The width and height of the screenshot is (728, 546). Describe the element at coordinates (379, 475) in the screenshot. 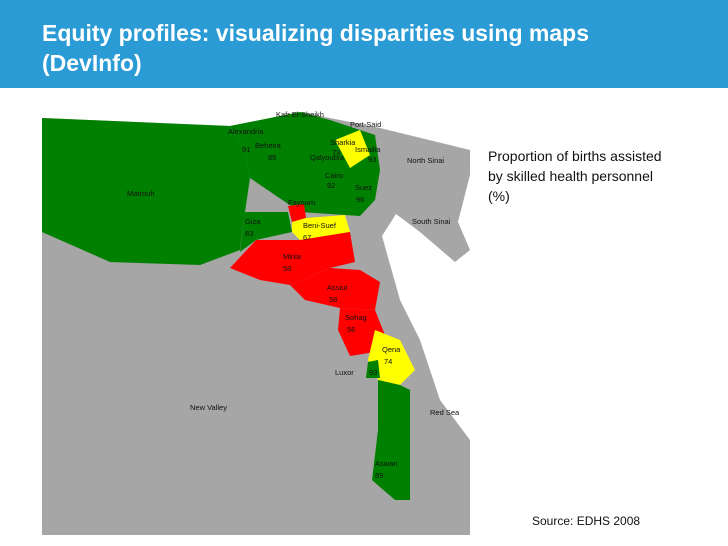

I see `region-value: 89` at that location.